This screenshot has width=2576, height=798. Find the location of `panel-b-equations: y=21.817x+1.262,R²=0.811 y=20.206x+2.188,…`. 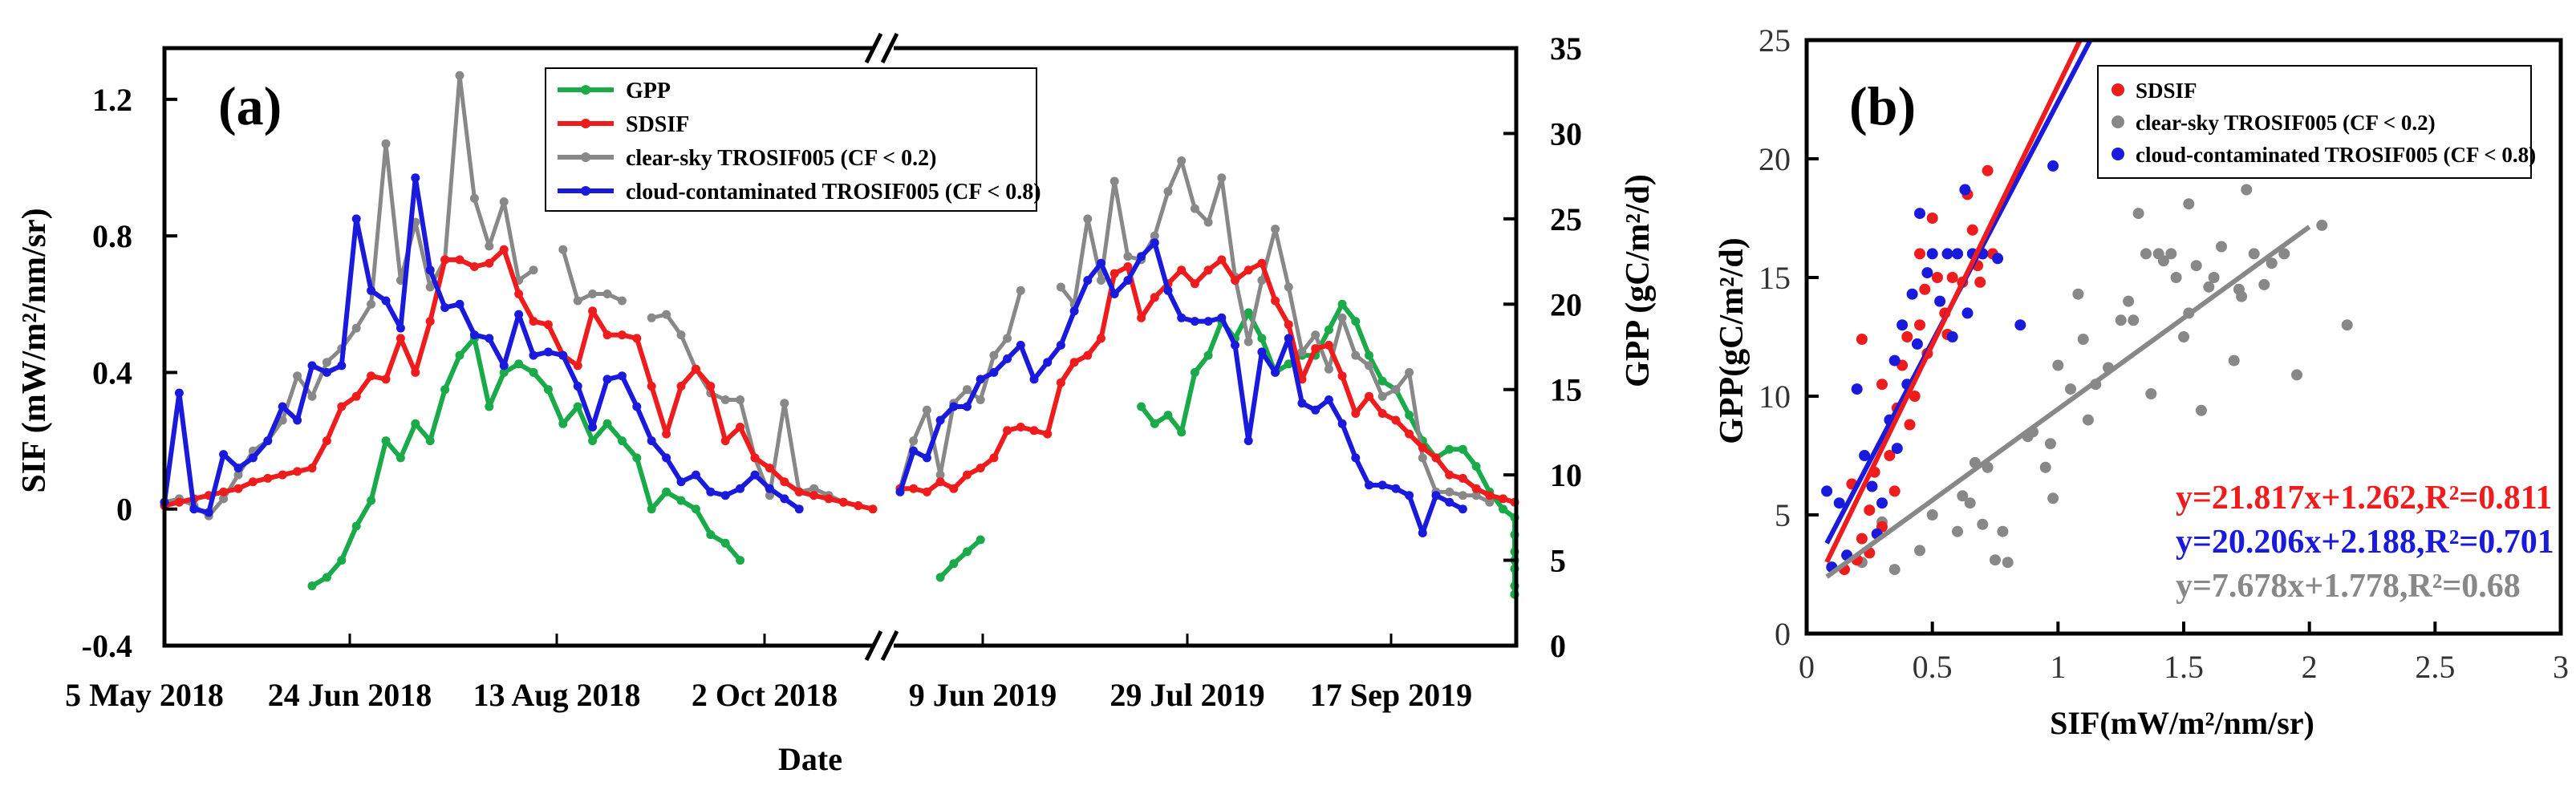

panel-b-equations: y=21.817x+1.262,R²=0.811 y=20.206x+2.188,… is located at coordinates (2365, 542).